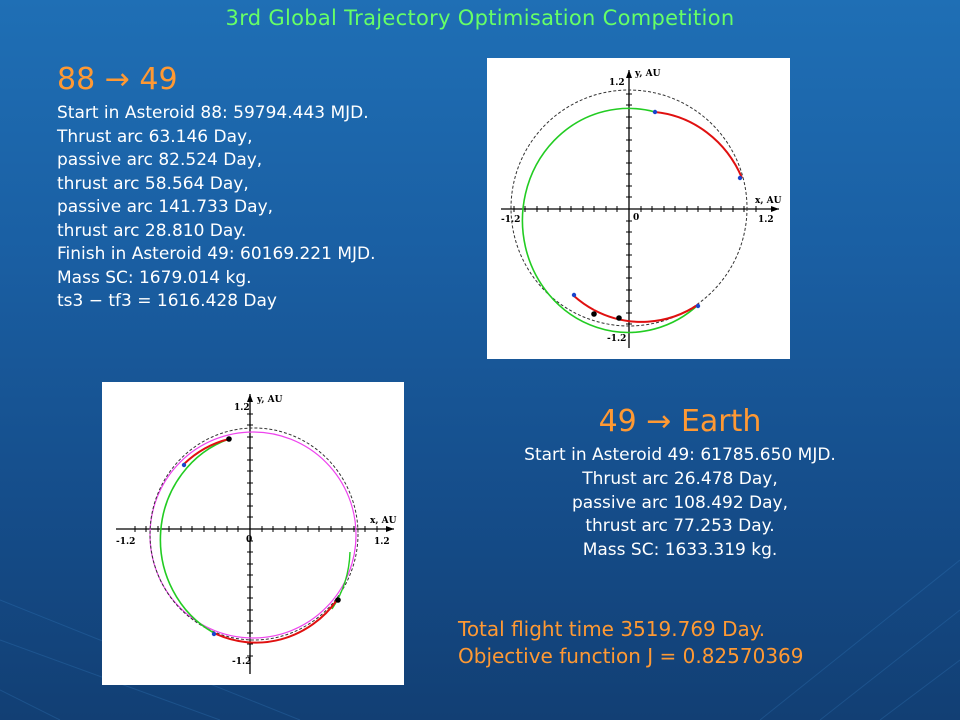  Describe the element at coordinates (680, 478) in the screenshot. I see `leg2-line: Thrust arc 26.478 Day,` at that location.